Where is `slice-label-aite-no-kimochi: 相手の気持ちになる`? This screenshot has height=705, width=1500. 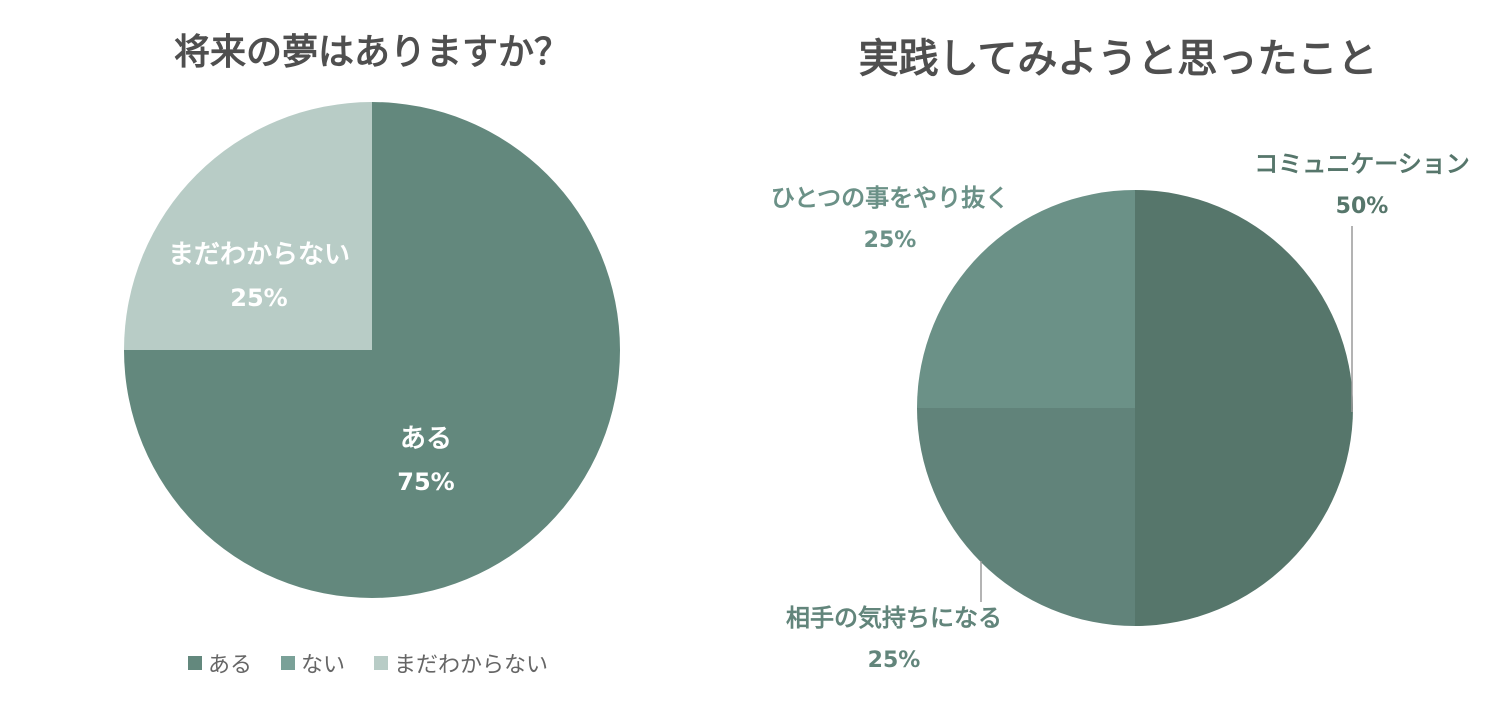
slice-label-aite-no-kimochi: 相手の気持ちになる is located at coordinates (894, 618).